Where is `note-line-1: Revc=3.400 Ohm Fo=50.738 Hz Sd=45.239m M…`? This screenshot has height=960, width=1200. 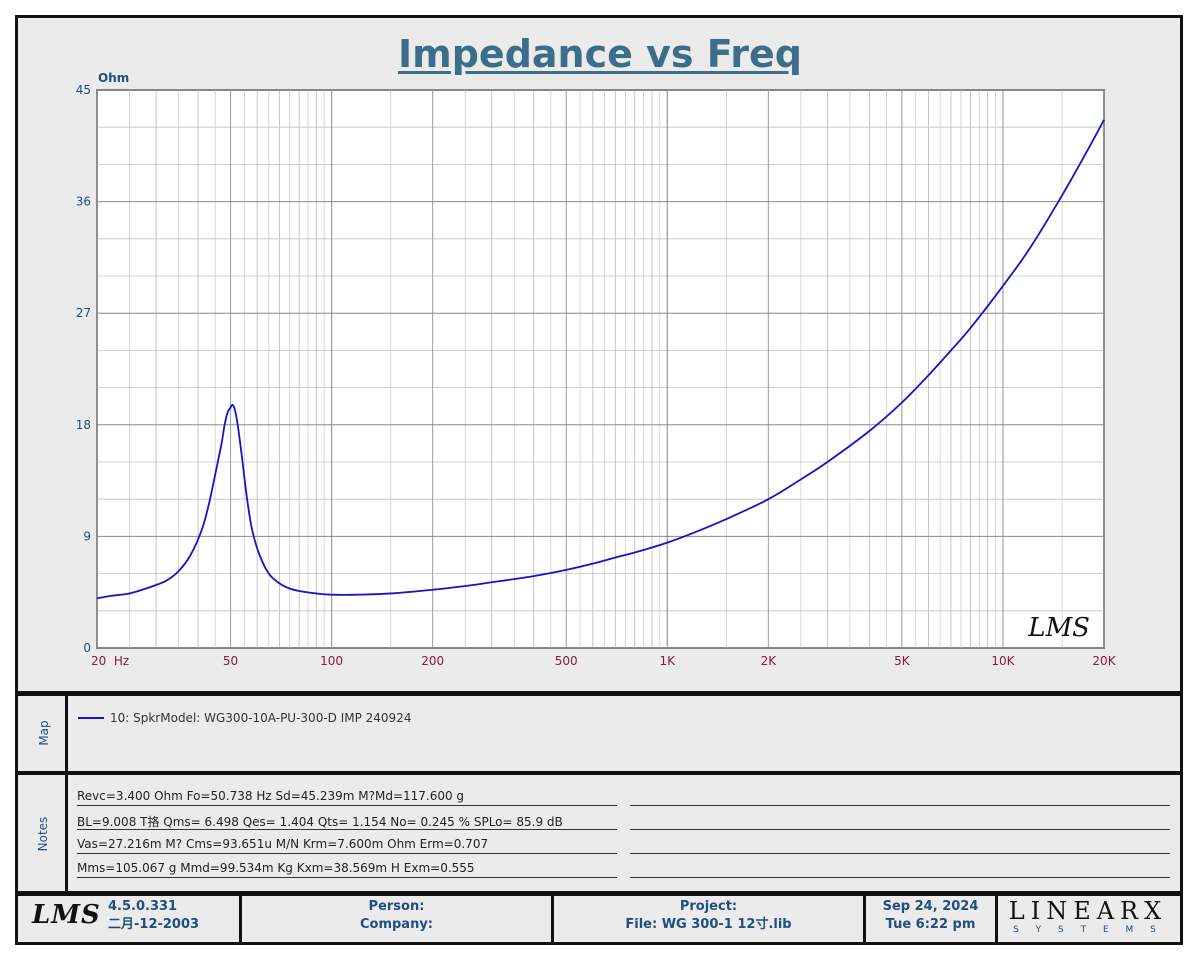
note-line-1: Revc=3.400 Ohm Fo=50.738 Hz Sd=45.239m M… is located at coordinates (347, 797).